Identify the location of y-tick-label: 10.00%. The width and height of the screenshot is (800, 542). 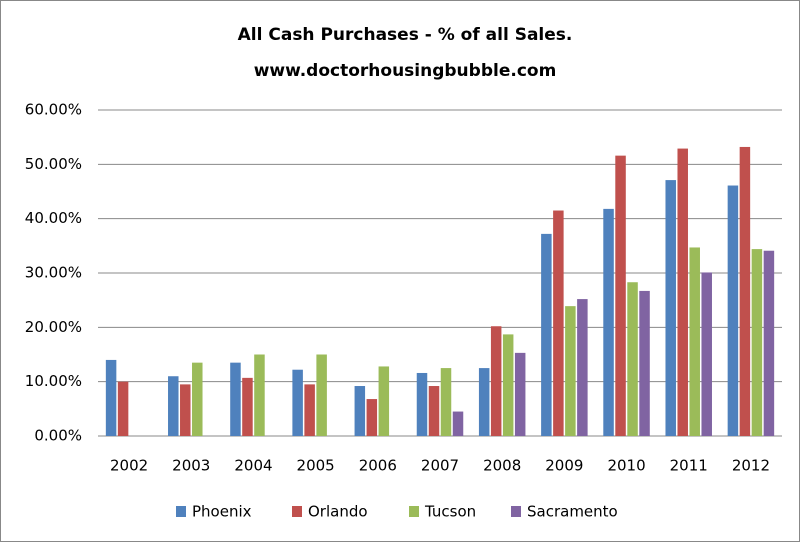
(53, 381).